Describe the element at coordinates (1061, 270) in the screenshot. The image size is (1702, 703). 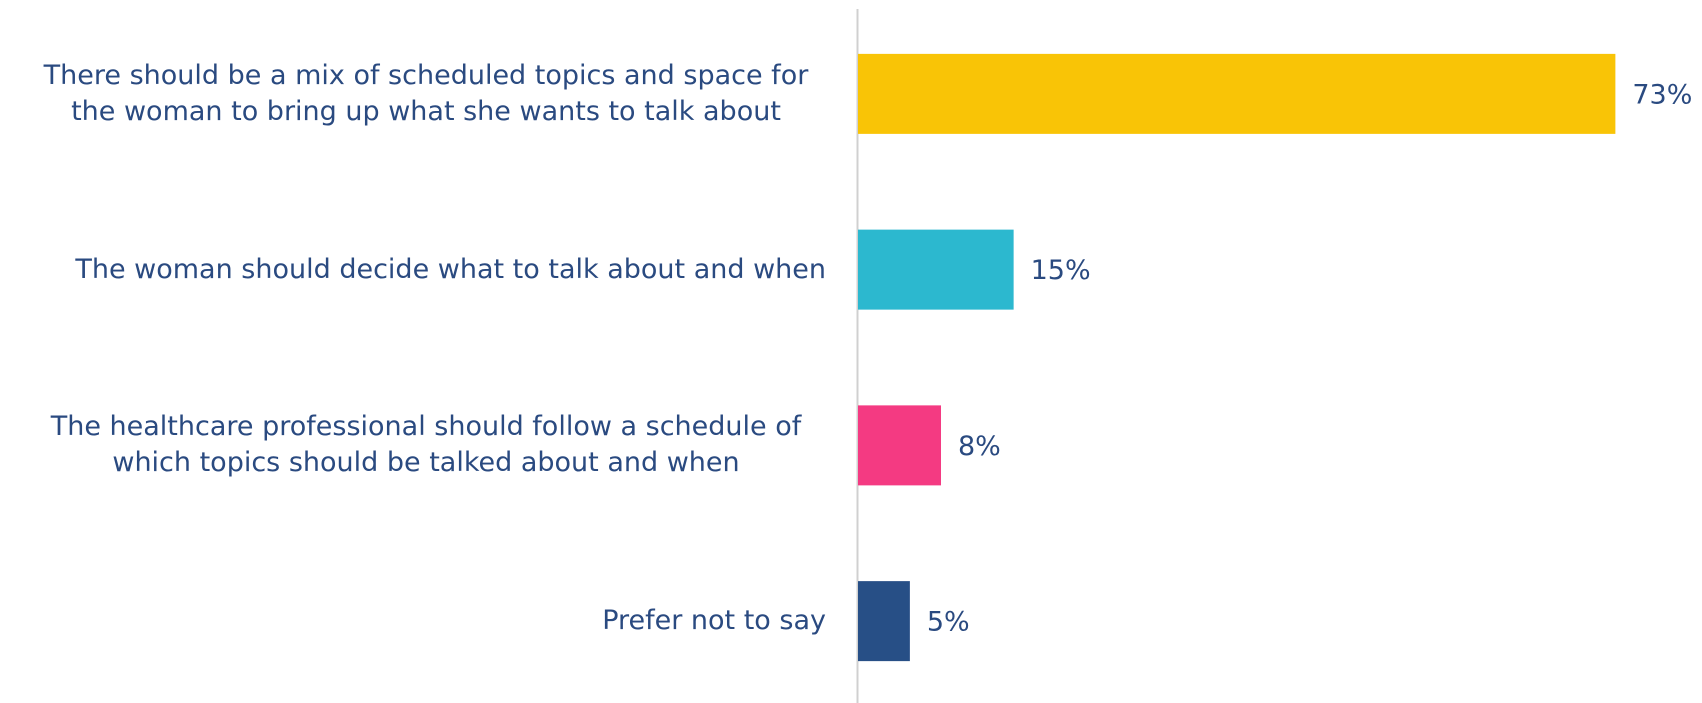
I see `value-label: 15%` at that location.